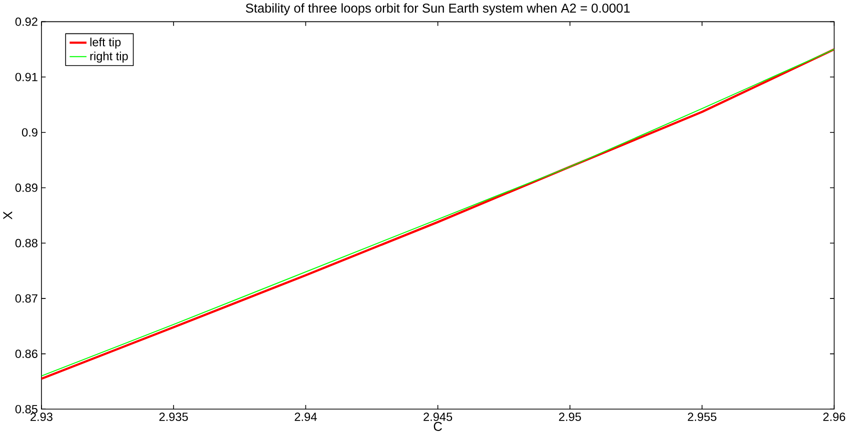  Describe the element at coordinates (834, 416) in the screenshot. I see `x-tick-label: 2.96` at that location.